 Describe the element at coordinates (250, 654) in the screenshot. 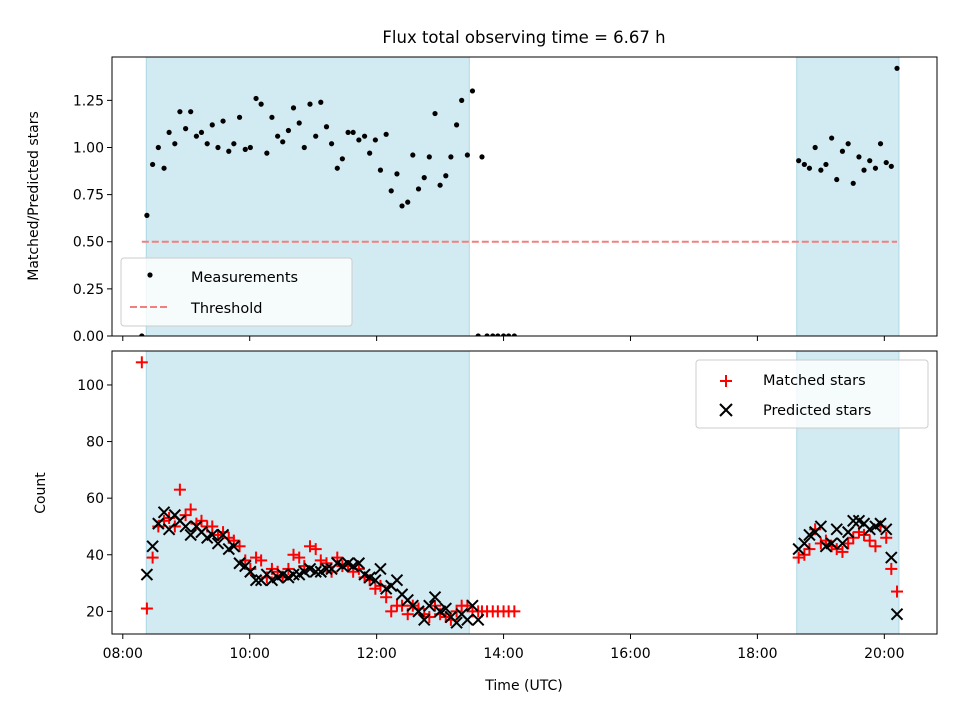

I see `x-tick-label: 10:00` at that location.